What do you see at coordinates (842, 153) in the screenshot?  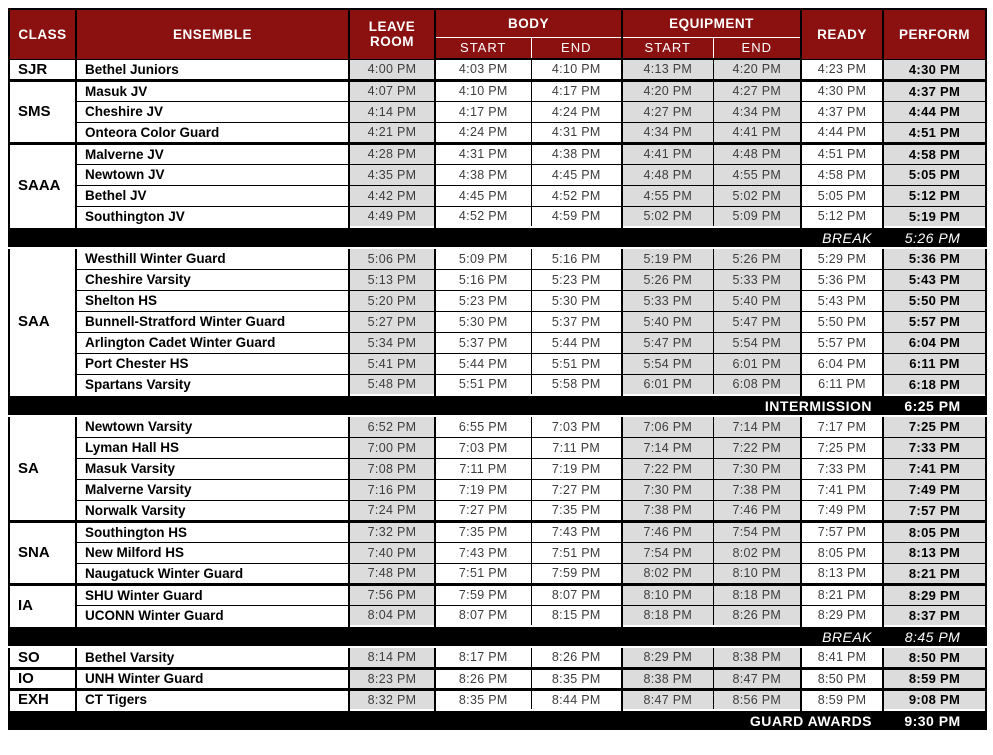 I see `ready-time: 4:51 PM` at bounding box center [842, 153].